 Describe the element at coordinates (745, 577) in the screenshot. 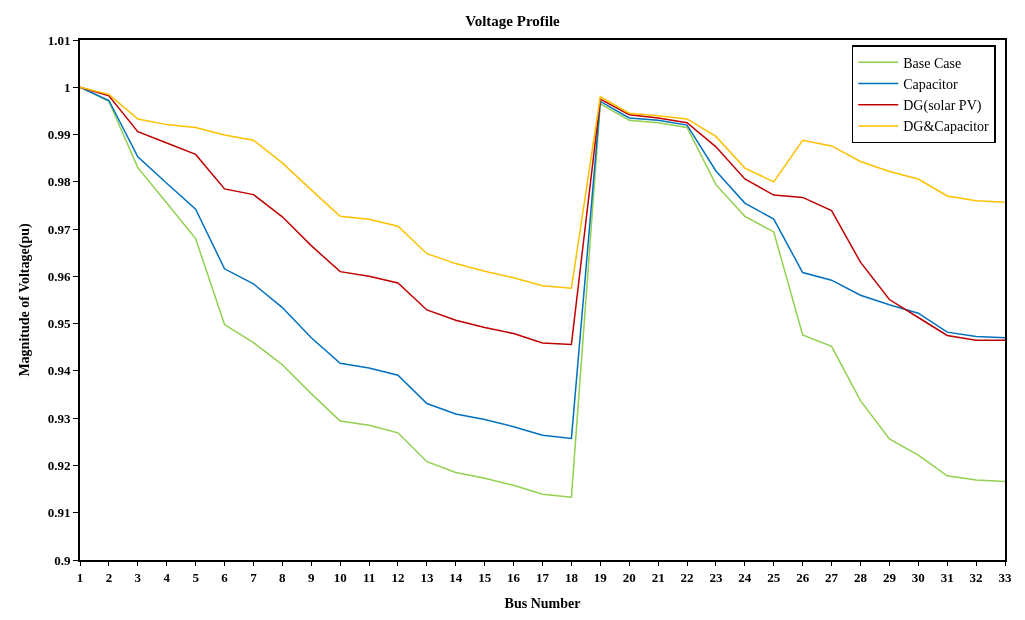

I see `x-tick-label: 24` at that location.